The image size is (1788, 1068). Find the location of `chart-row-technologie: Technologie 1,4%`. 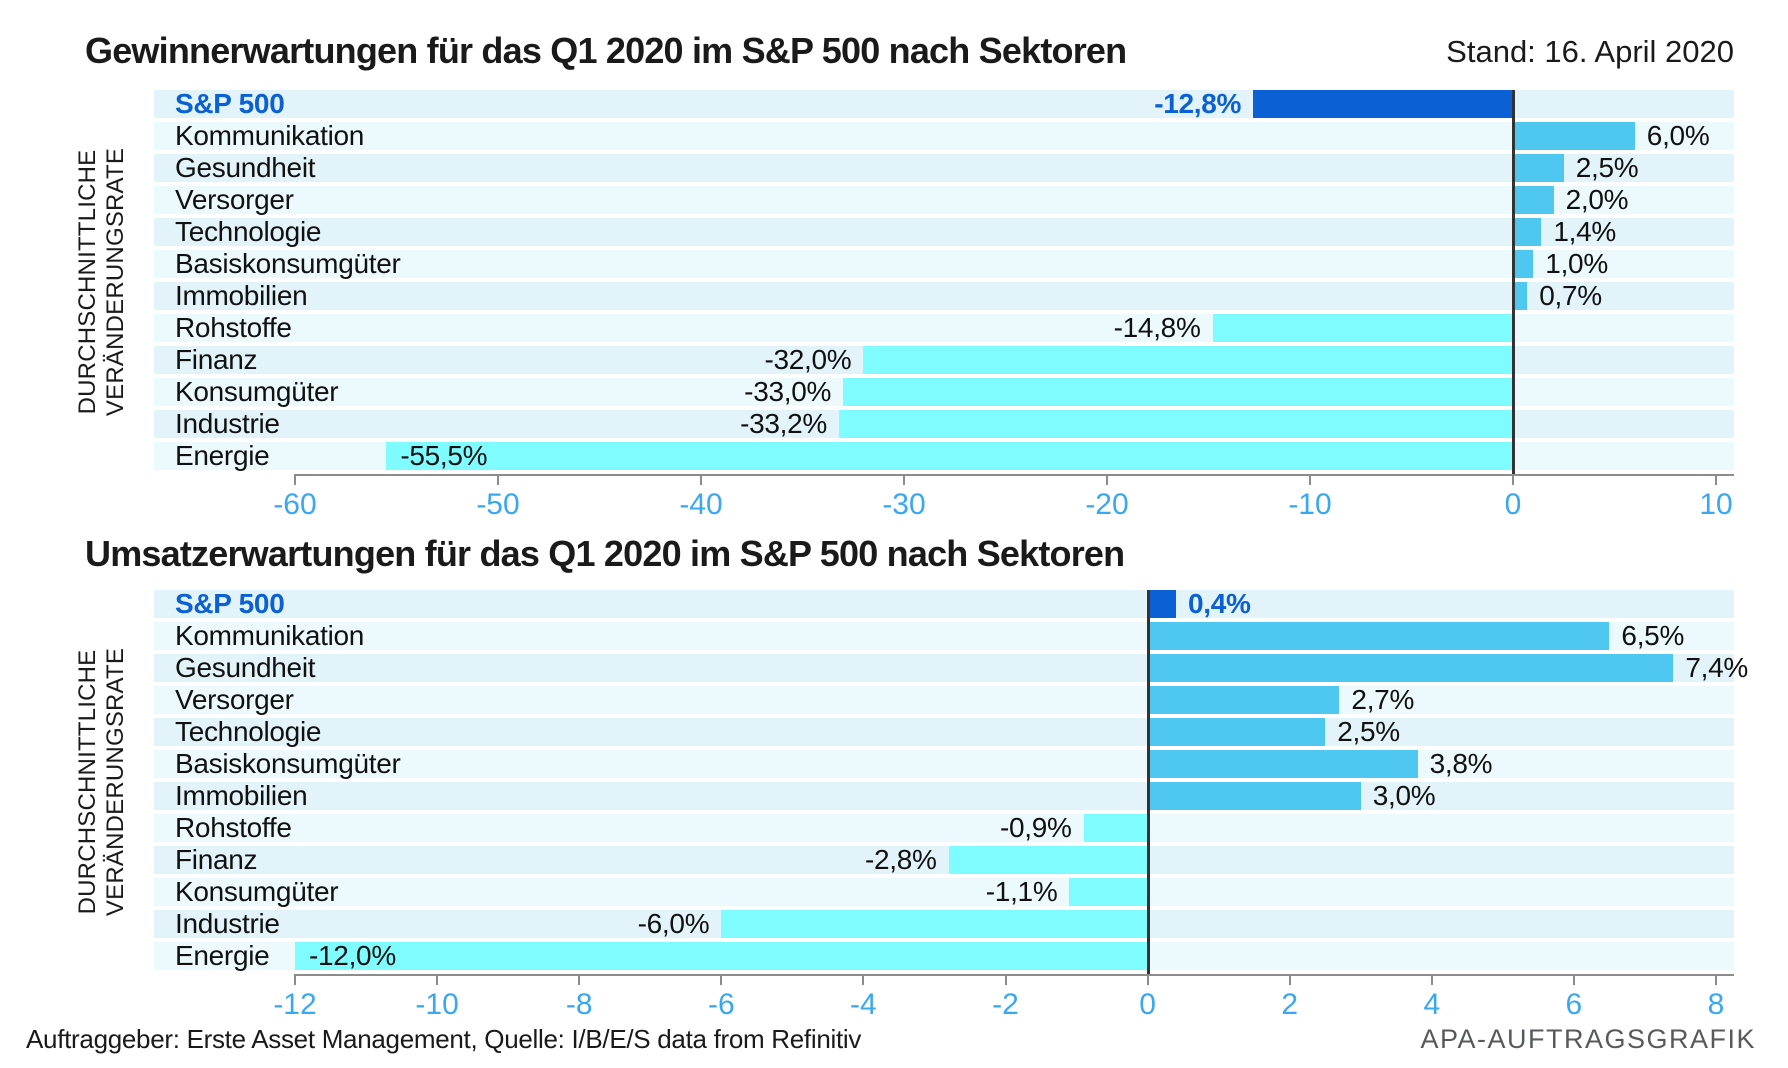

chart-row-technologie: Technologie 1,4% is located at coordinates (944, 231).